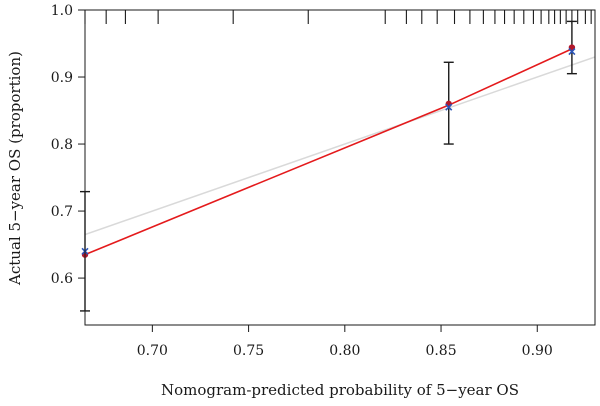 This screenshot has height=406, width=600. What do you see at coordinates (62, 212) in the screenshot?
I see `y-tick-label: 0.7` at bounding box center [62, 212].